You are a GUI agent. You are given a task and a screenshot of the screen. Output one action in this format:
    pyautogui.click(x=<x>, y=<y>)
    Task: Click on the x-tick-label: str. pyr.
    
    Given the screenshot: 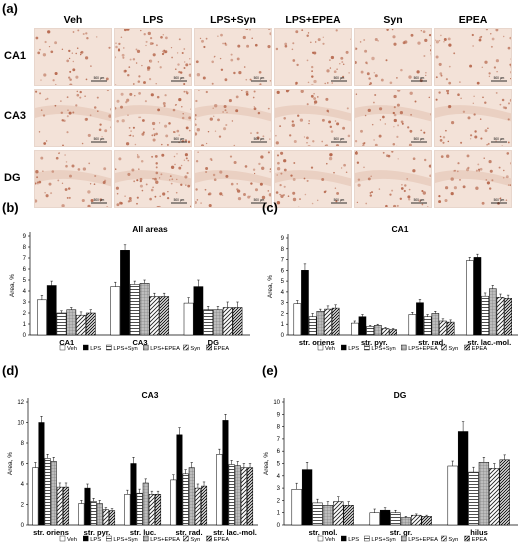 What is the action you would take?
    pyautogui.click(x=374, y=342)
    